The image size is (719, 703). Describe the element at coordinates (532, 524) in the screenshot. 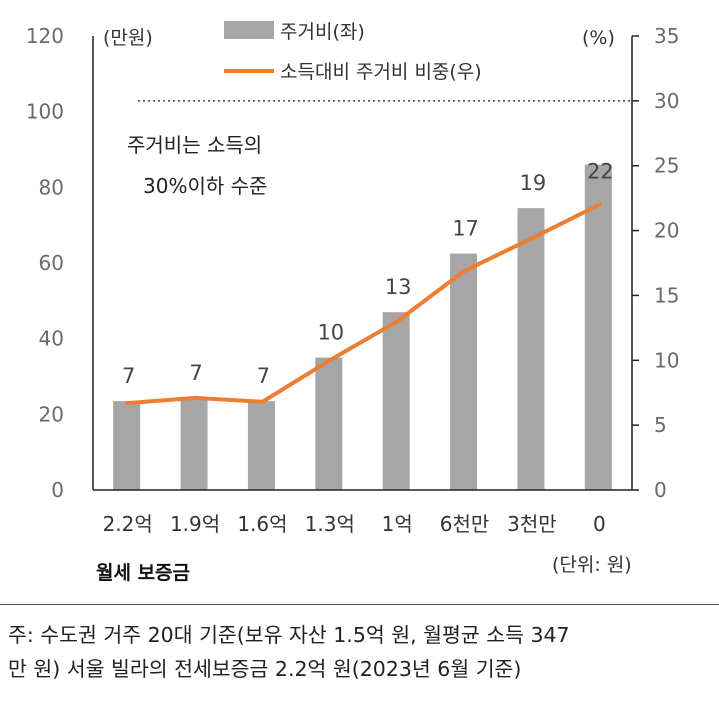

I see `category-label: 3천만` at that location.